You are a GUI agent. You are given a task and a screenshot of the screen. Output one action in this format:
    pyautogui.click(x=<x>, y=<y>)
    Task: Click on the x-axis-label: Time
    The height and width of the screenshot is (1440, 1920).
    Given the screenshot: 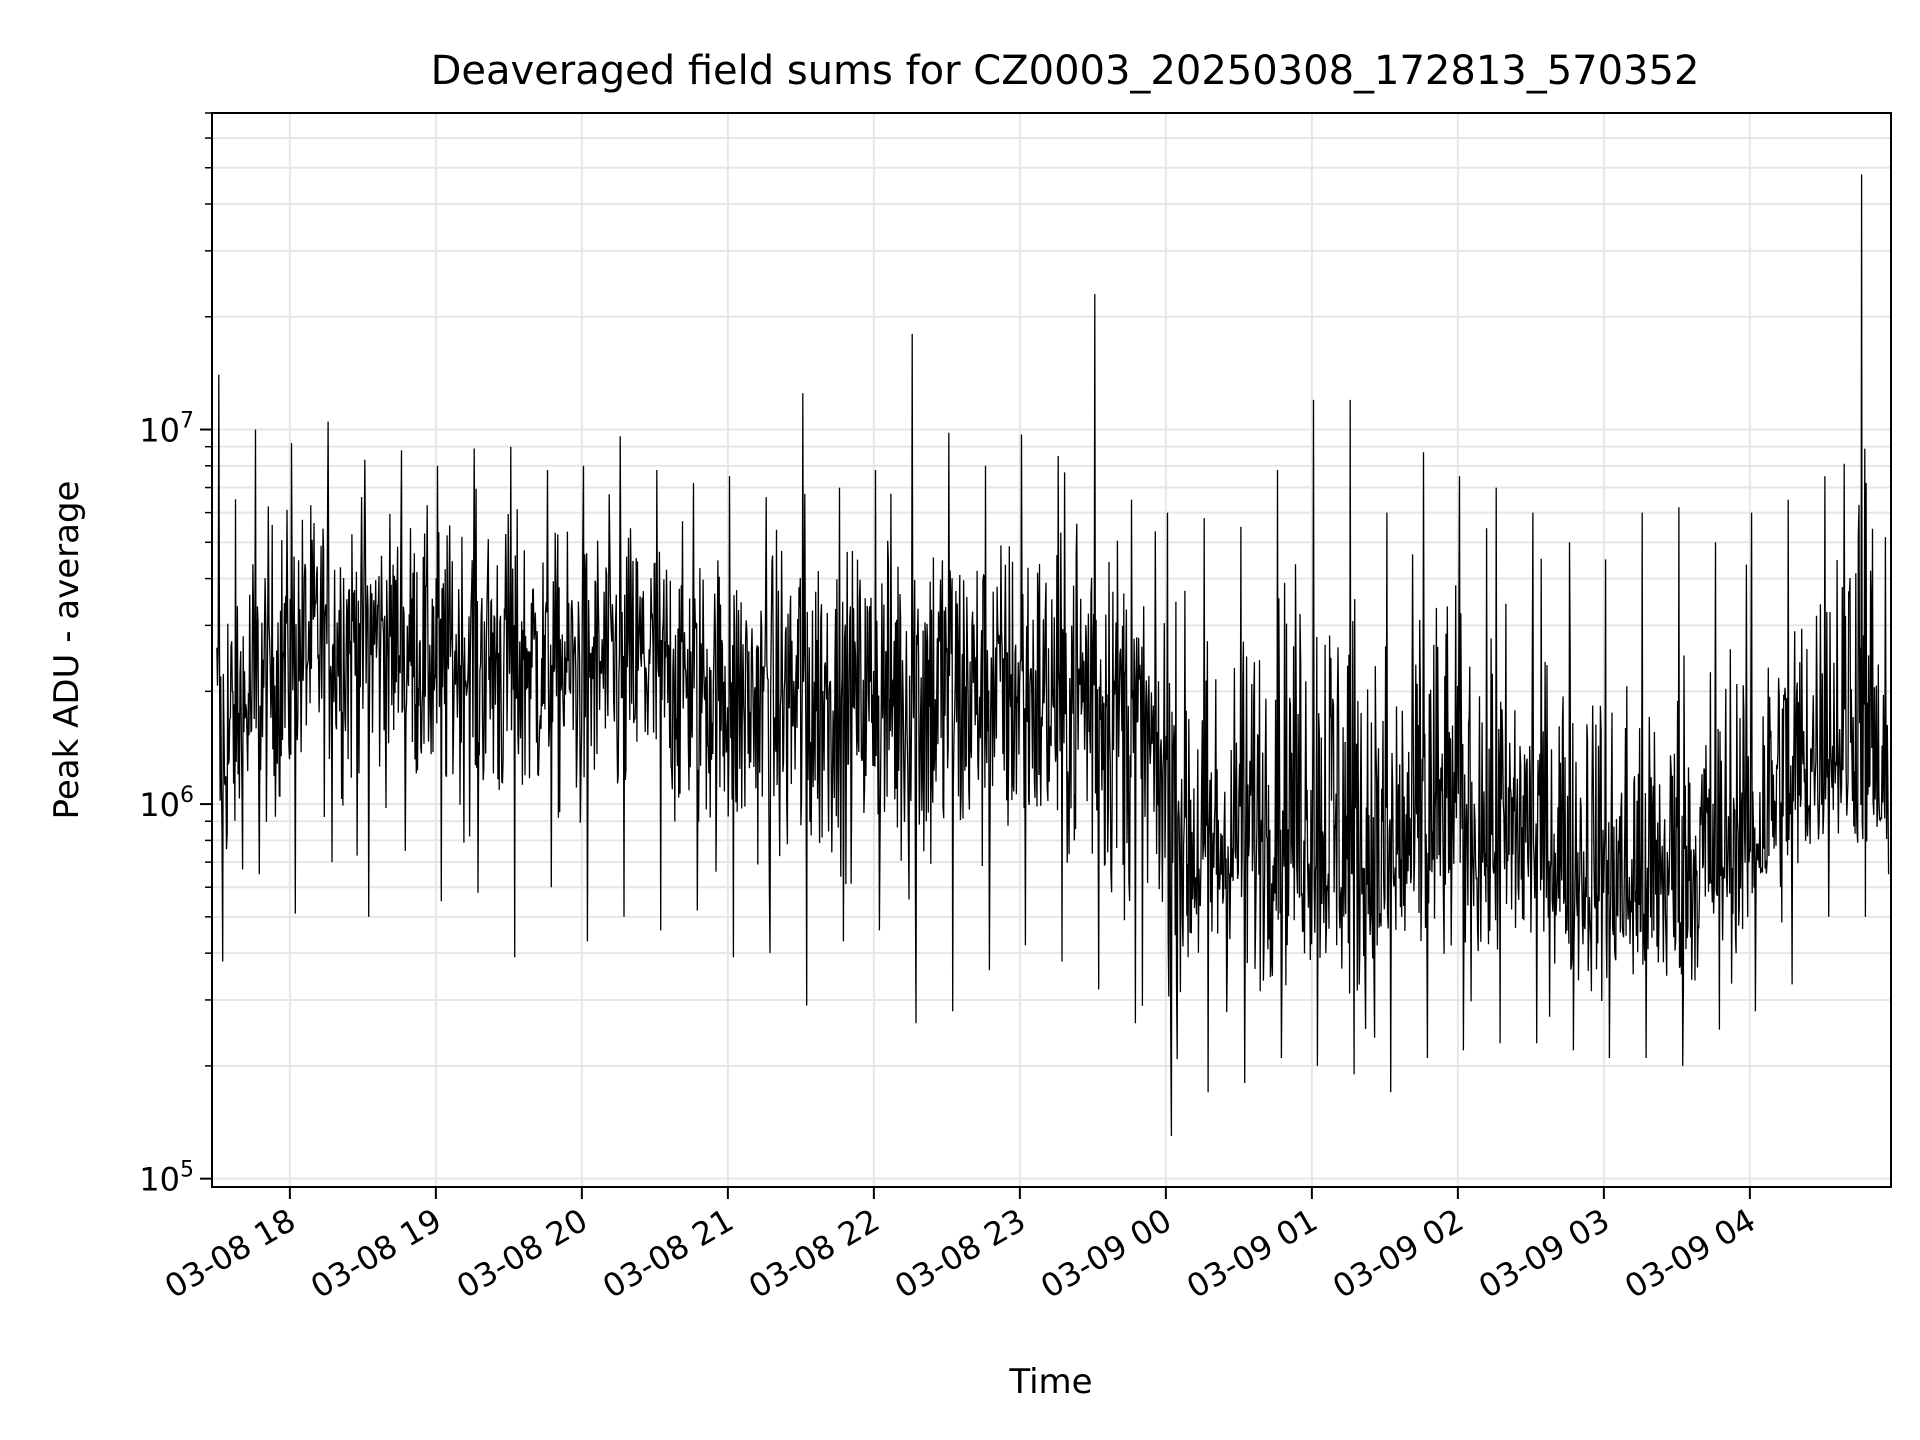 What is the action you would take?
    pyautogui.click(x=1050, y=1382)
    